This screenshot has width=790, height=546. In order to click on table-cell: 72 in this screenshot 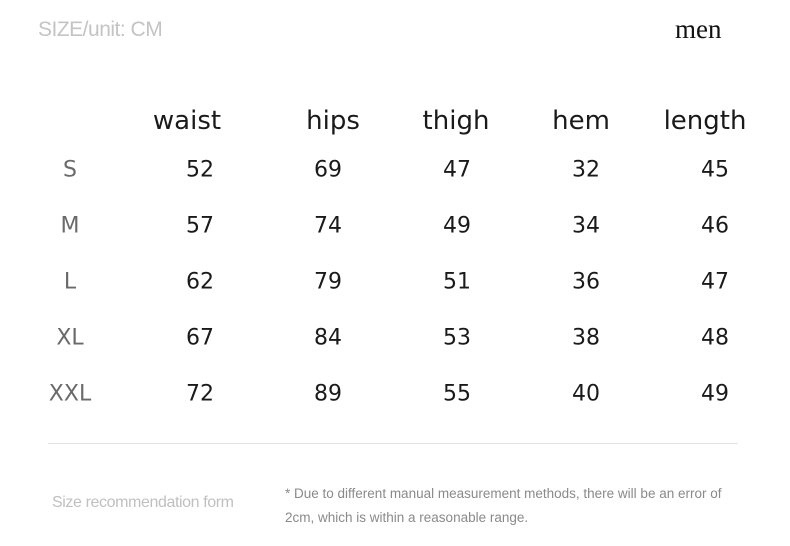, I will do `click(200, 394)`.